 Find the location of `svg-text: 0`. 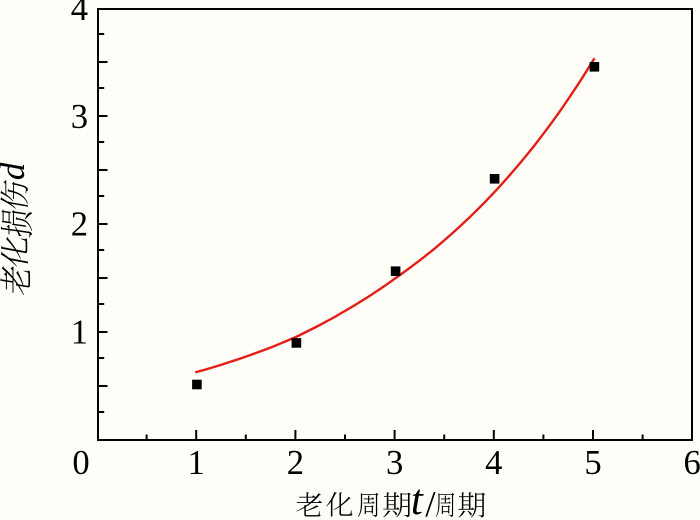

svg-text: 0 is located at coordinates (80, 463).